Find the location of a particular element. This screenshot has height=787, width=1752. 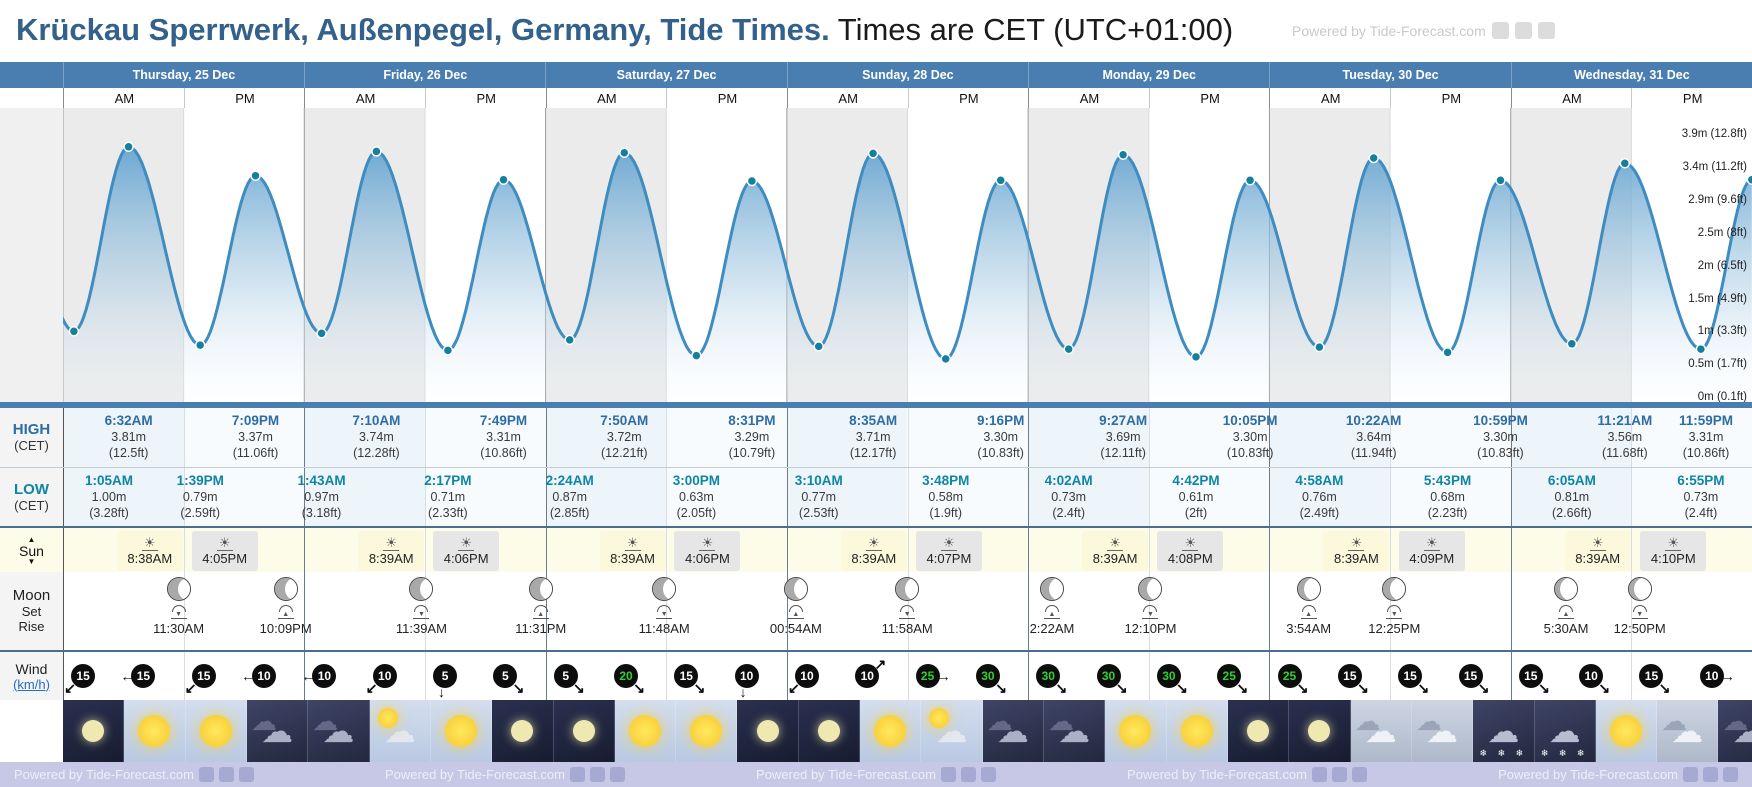

tide-height-m: 0.73m is located at coordinates (1701, 497).